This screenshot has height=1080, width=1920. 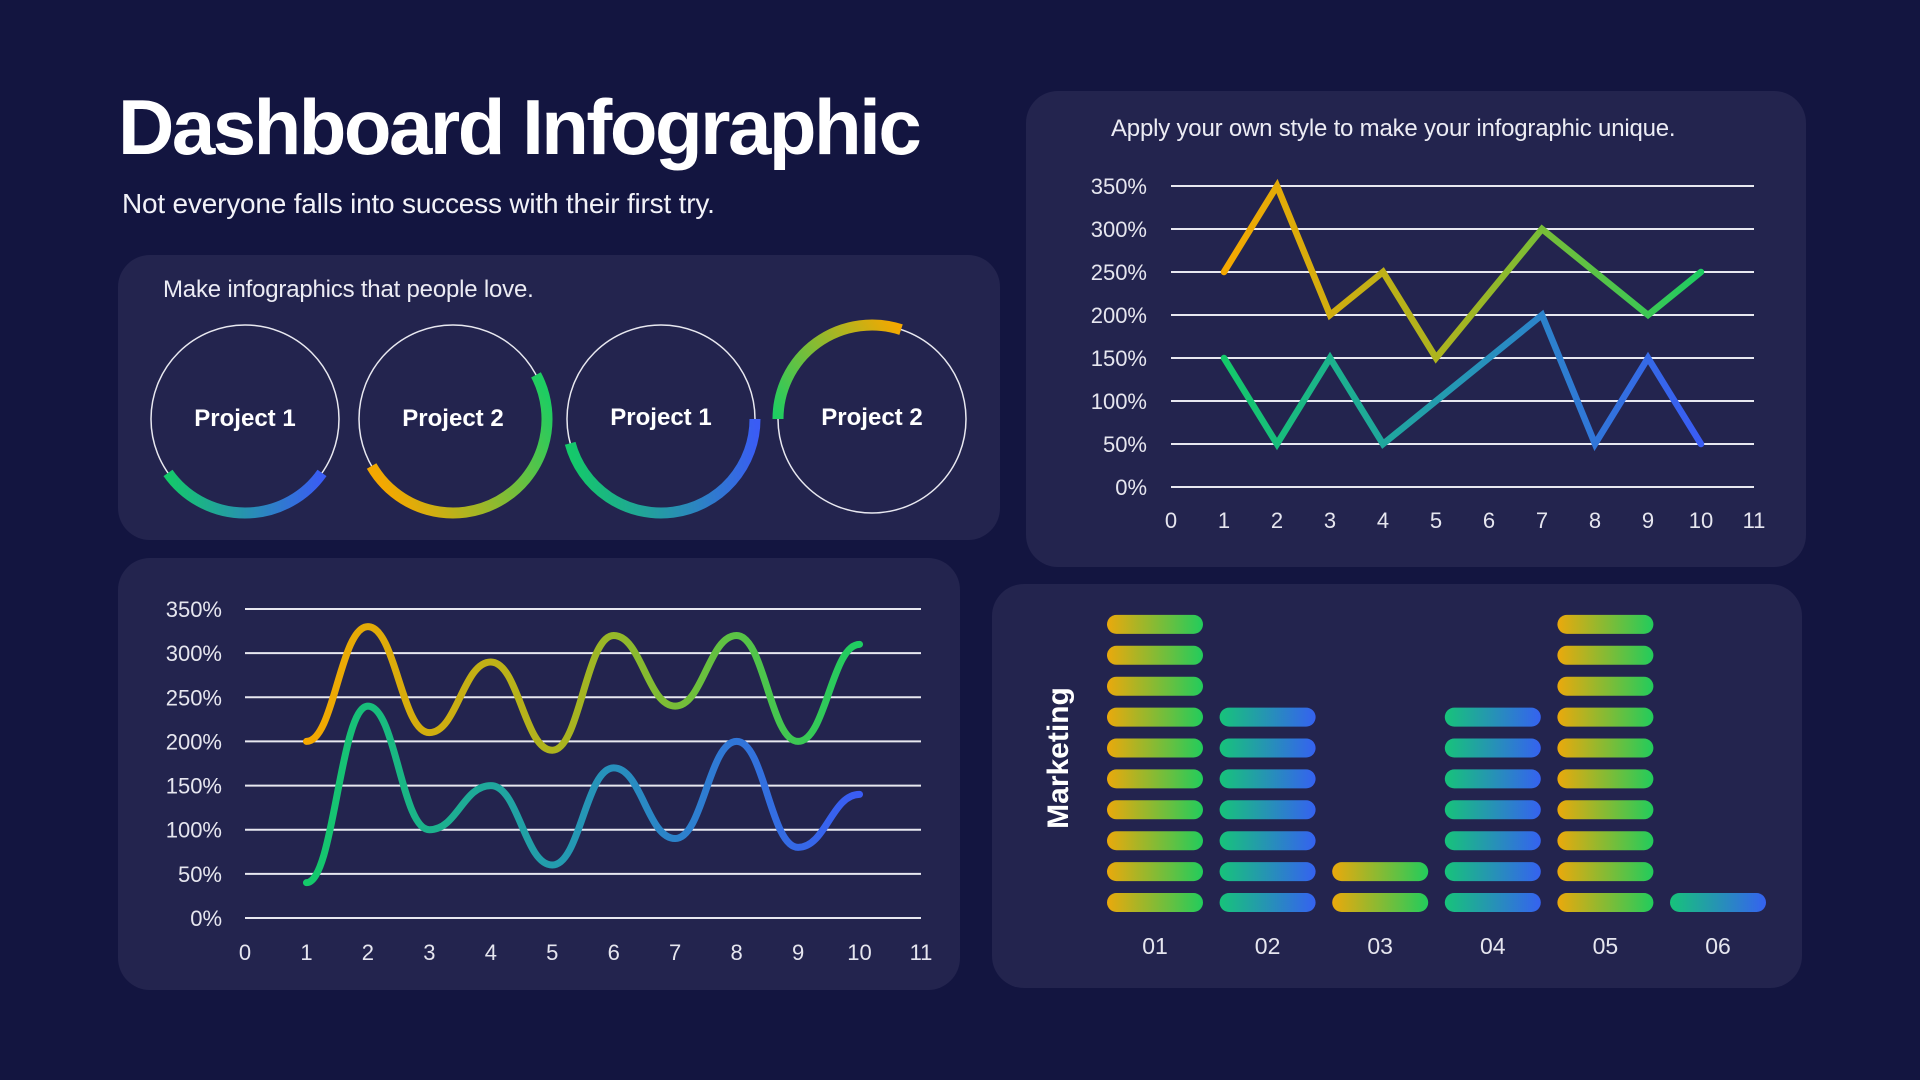 What do you see at coordinates (453, 418) in the screenshot?
I see `project-ring-label-2: Project 2` at bounding box center [453, 418].